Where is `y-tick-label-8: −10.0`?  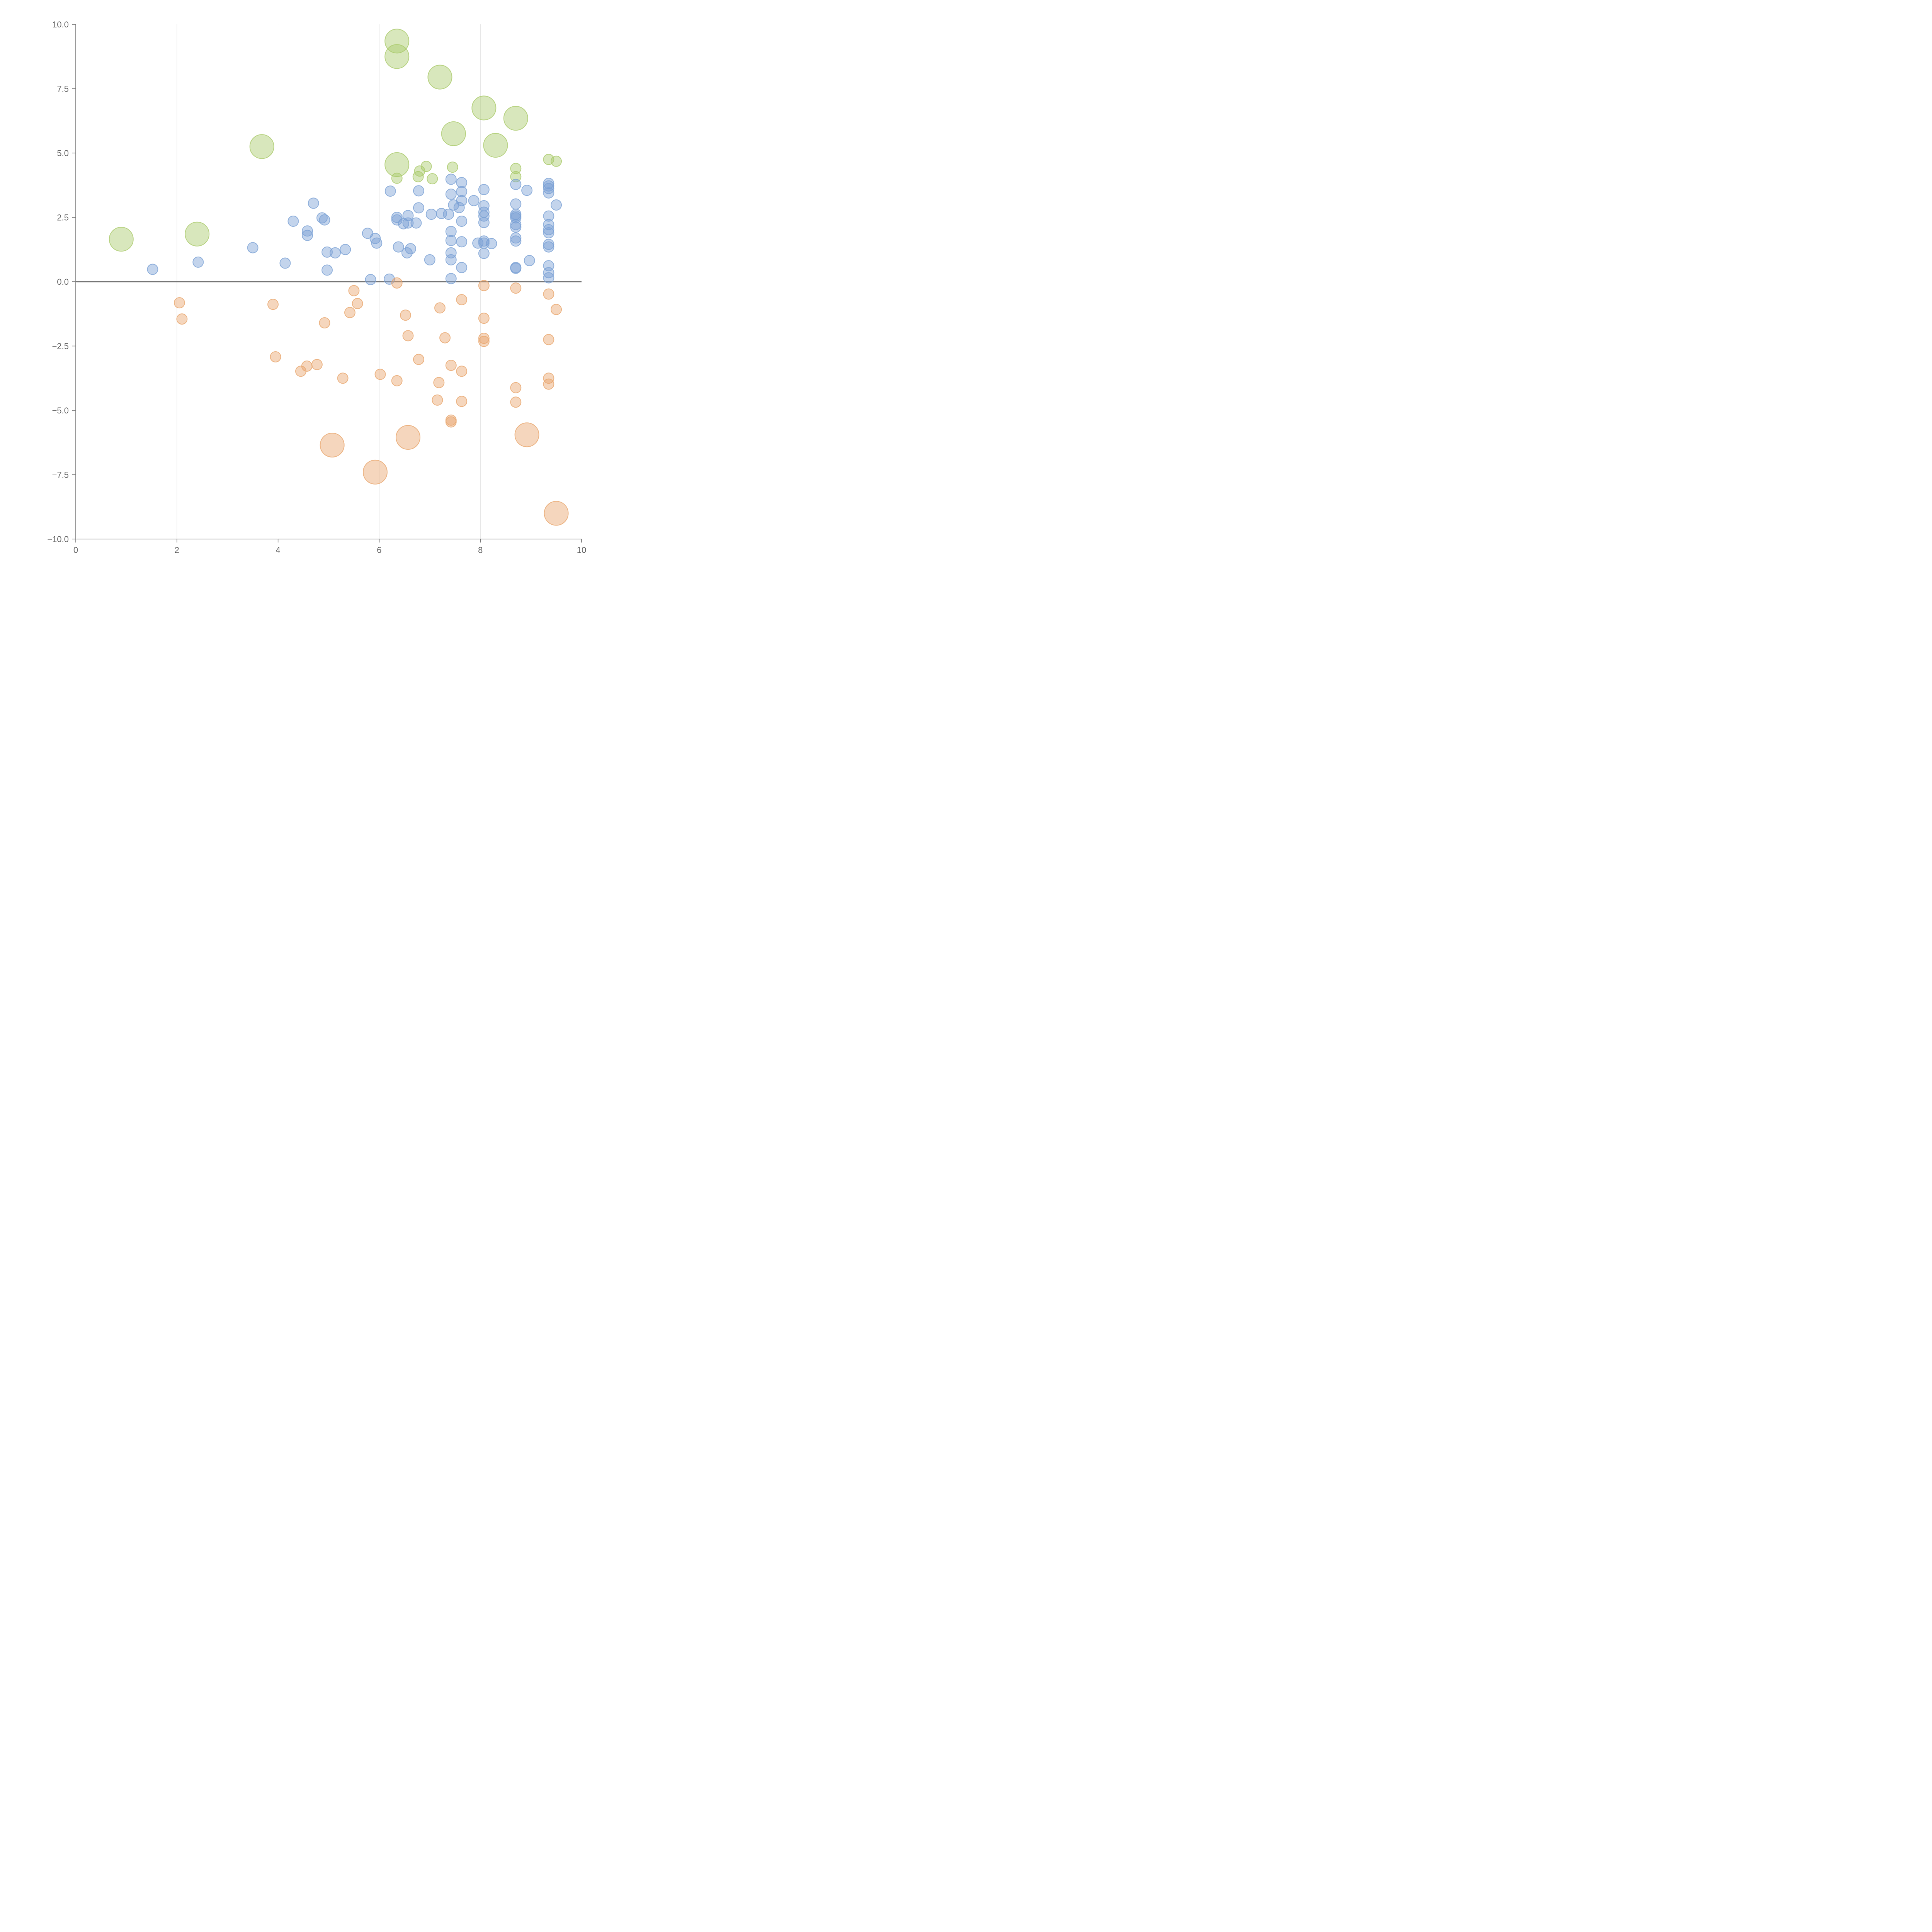
y-tick-label-8: −10.0 is located at coordinates (58, 539).